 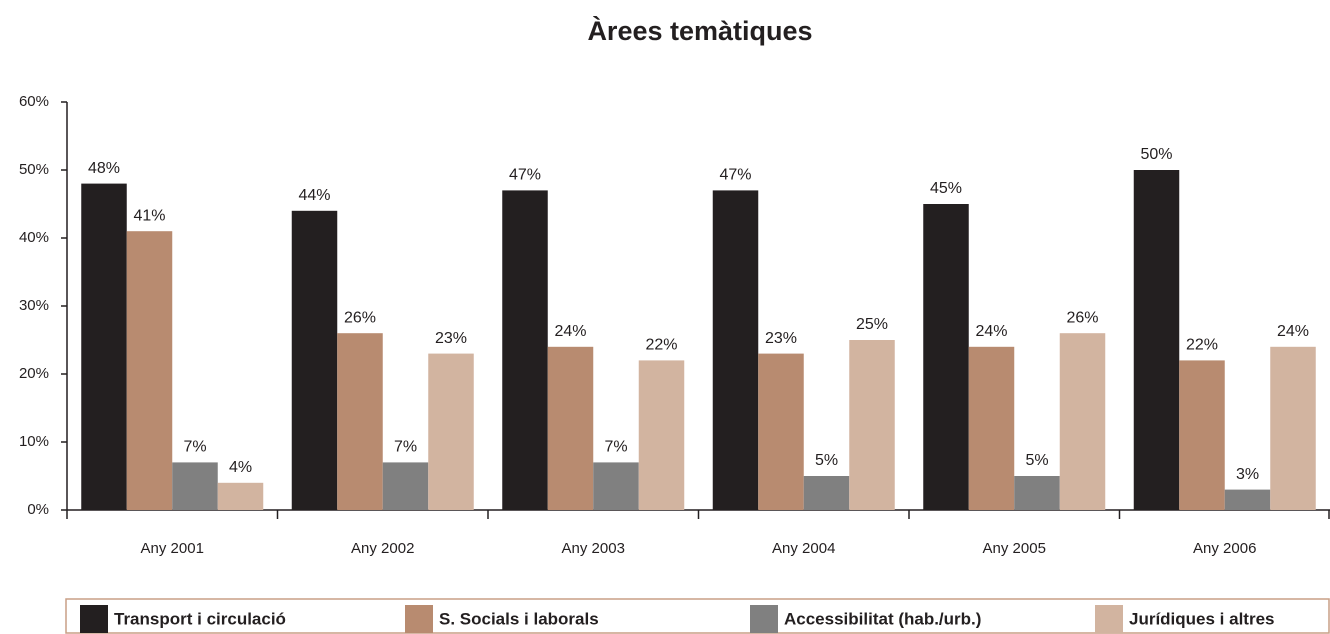 What do you see at coordinates (519, 618) in the screenshot?
I see `legend-label: S. Socials i laborals` at bounding box center [519, 618].